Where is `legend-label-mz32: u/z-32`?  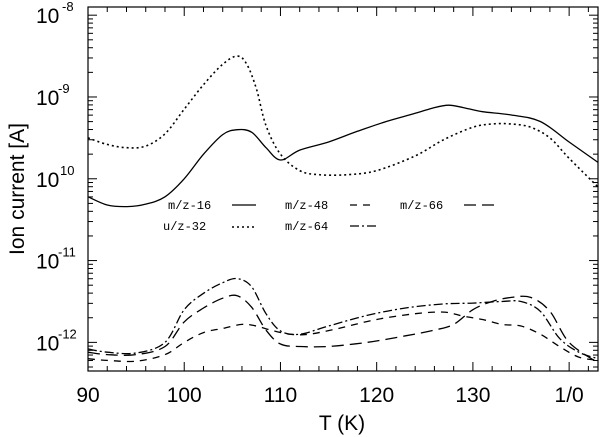 legend-label-mz32: u/z-32 is located at coordinates (184, 227).